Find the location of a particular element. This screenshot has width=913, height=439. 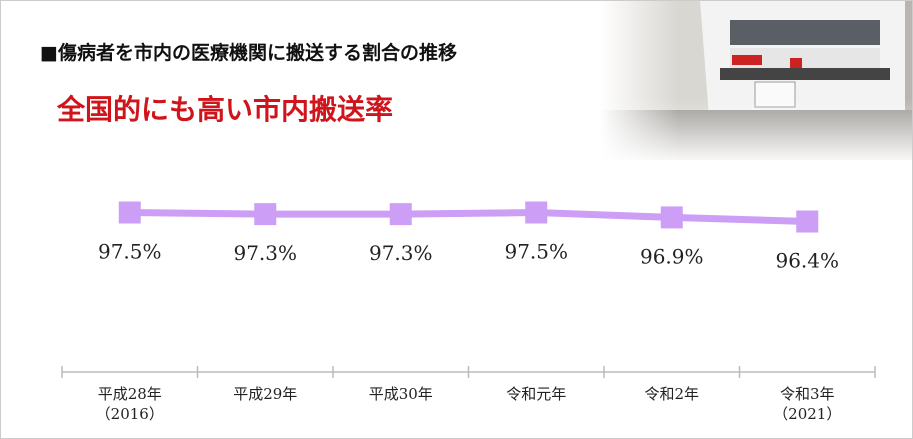

data-label: 96.9% is located at coordinates (672, 256).